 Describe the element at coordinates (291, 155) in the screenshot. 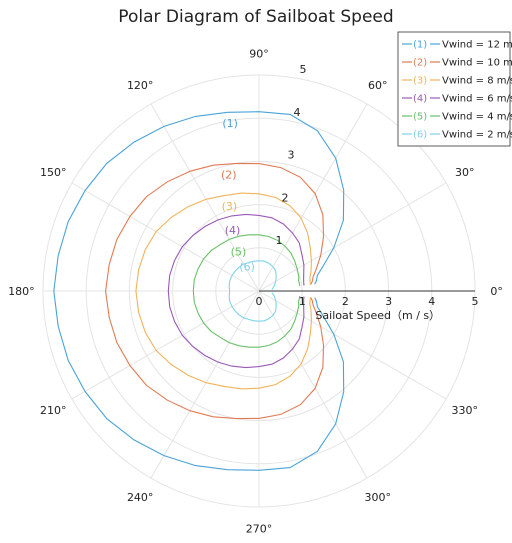

I see `r-tick-label-upper: 3` at that location.